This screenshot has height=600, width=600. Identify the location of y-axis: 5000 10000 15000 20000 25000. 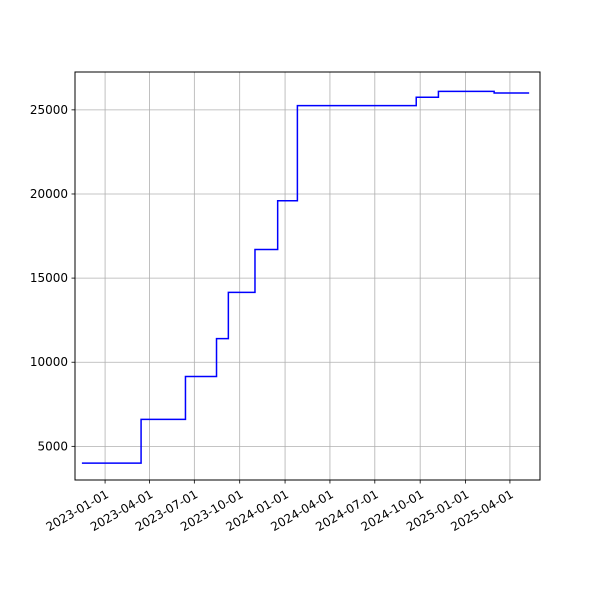
(52, 278).